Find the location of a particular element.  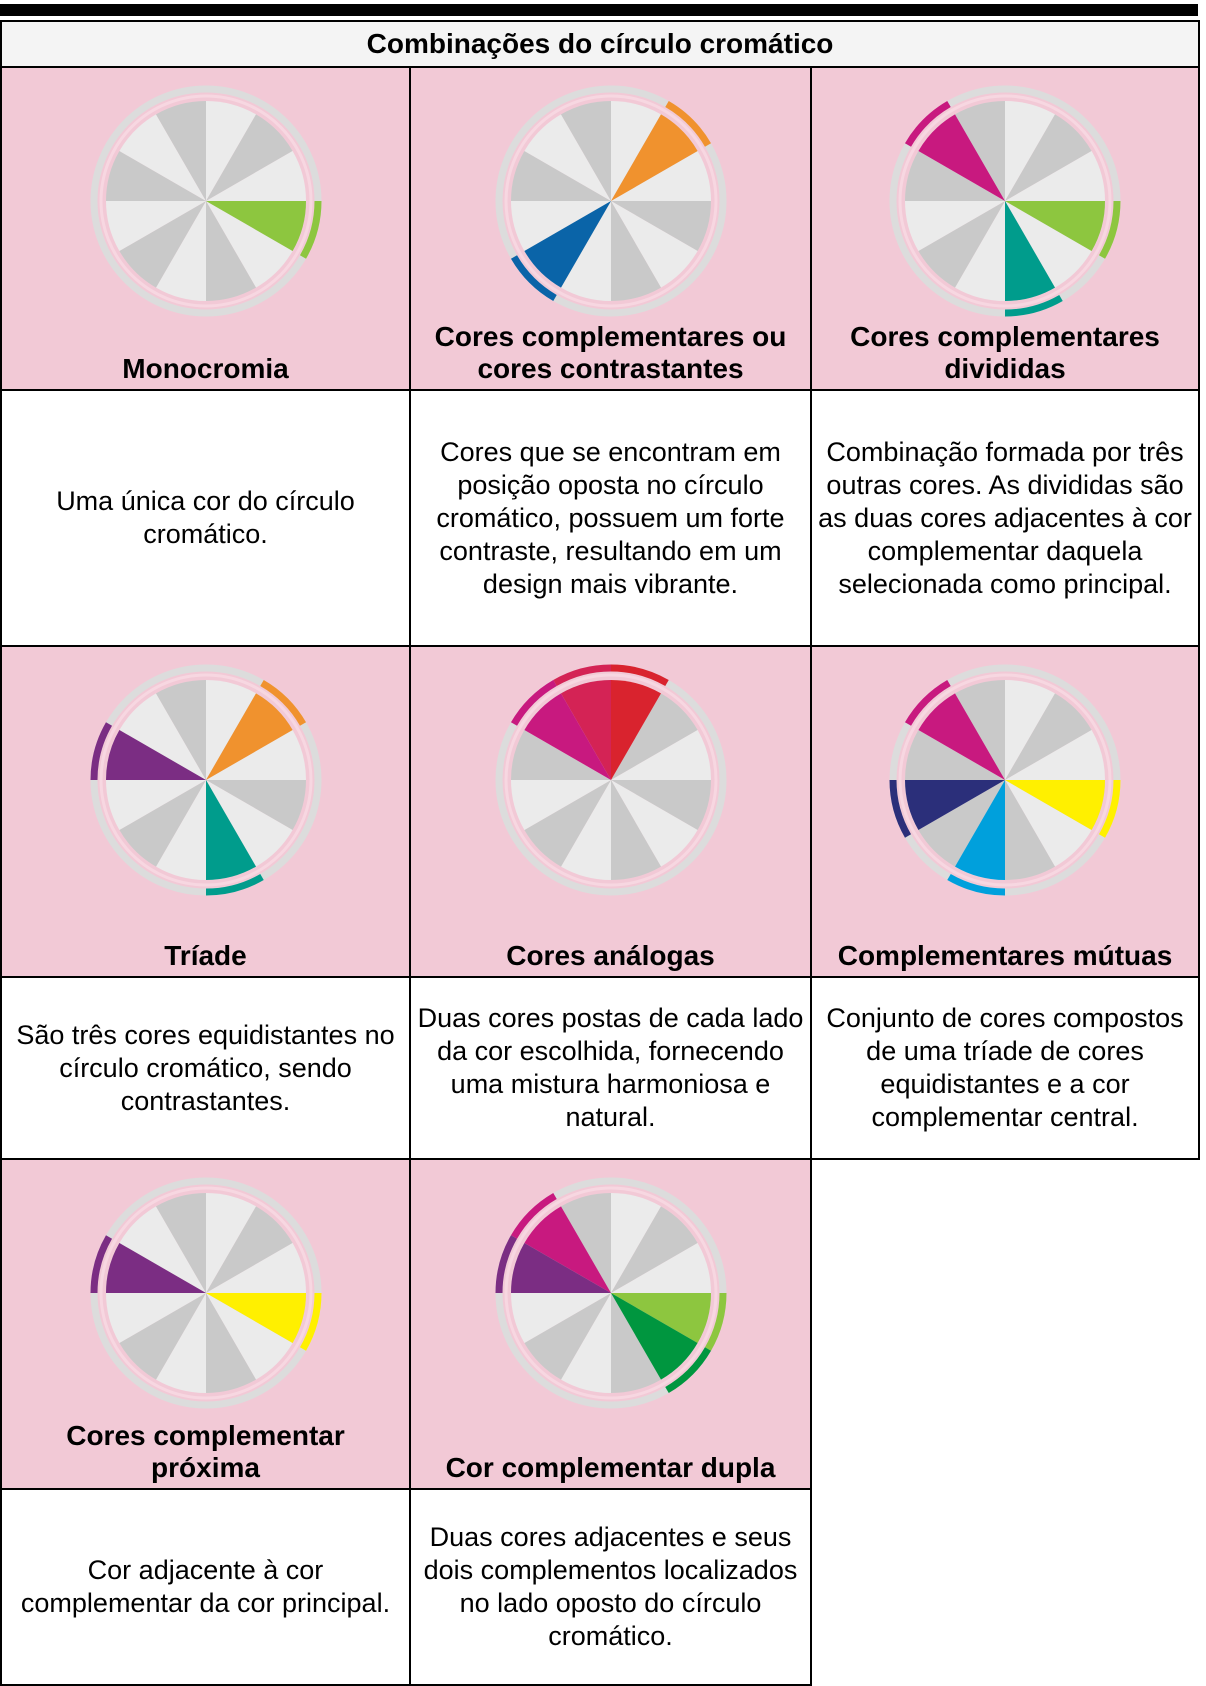

label: Tríade is located at coordinates (205, 955).